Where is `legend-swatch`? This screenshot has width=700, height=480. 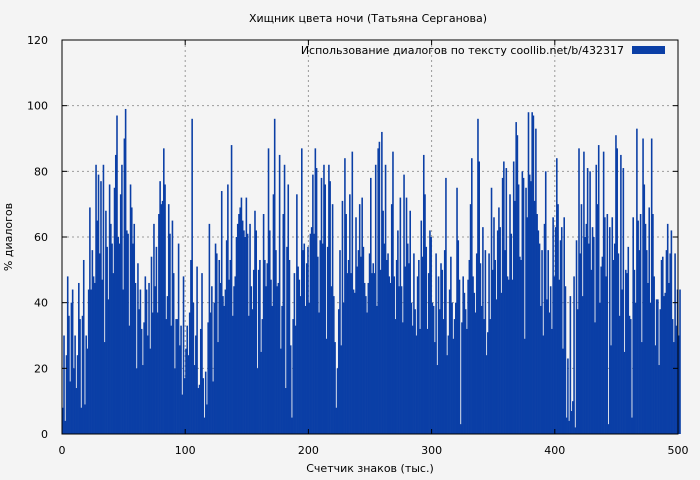 legend-swatch is located at coordinates (648, 50).